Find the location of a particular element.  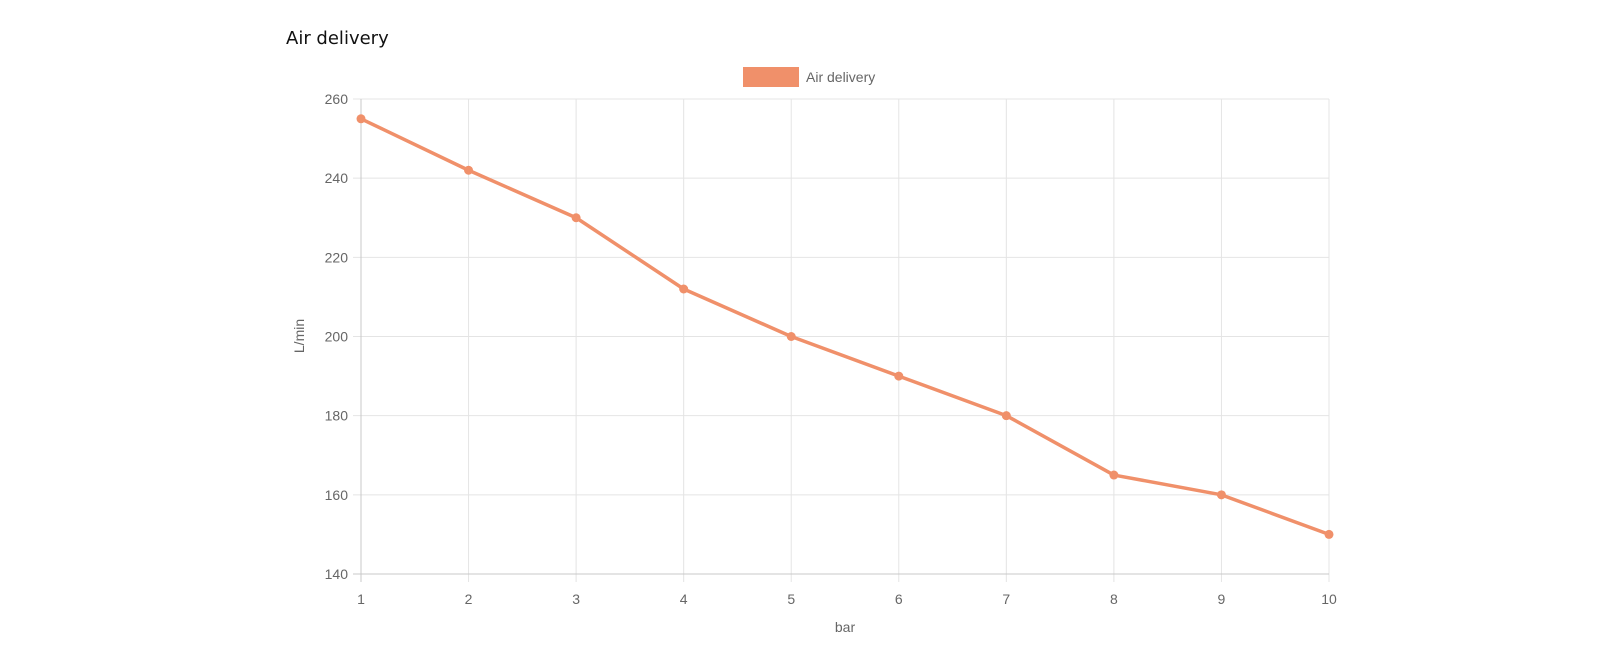

x-tick-label: 10 is located at coordinates (1329, 599).